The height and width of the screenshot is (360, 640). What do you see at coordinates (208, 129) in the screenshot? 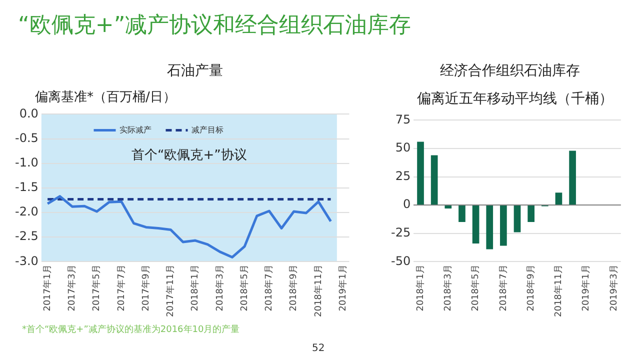
I see `legend-label: 减产目标` at bounding box center [208, 129].